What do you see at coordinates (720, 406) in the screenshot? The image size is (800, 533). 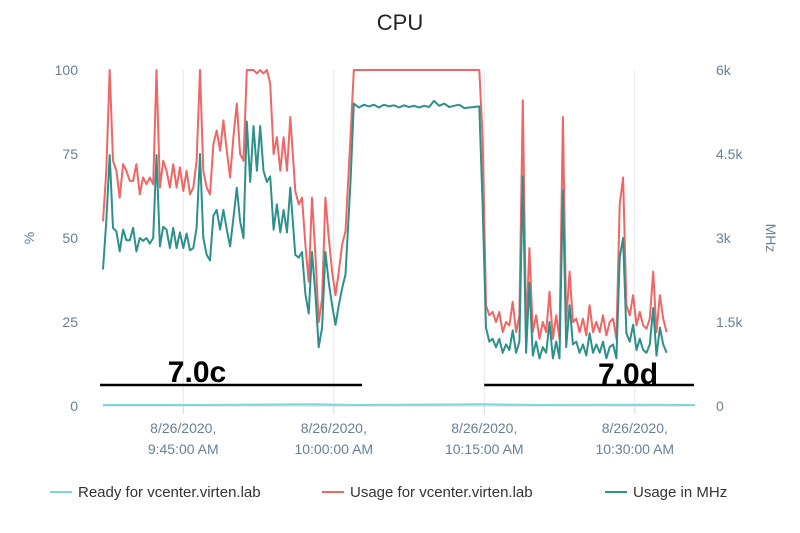 I see `right-tick-label: 0` at bounding box center [720, 406].